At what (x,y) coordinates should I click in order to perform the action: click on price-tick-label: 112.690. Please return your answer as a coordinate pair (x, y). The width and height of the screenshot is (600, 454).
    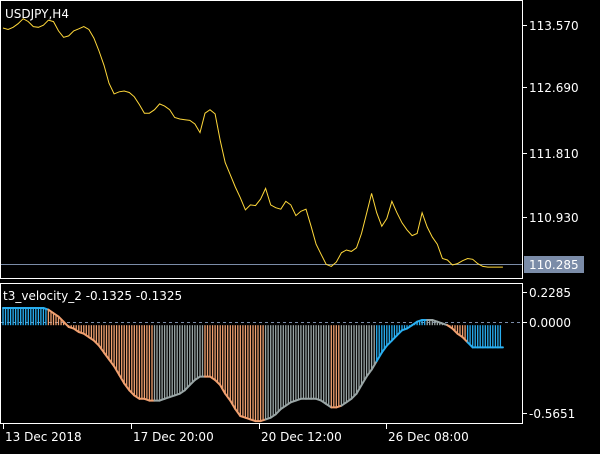
    Looking at the image, I should click on (554, 88).